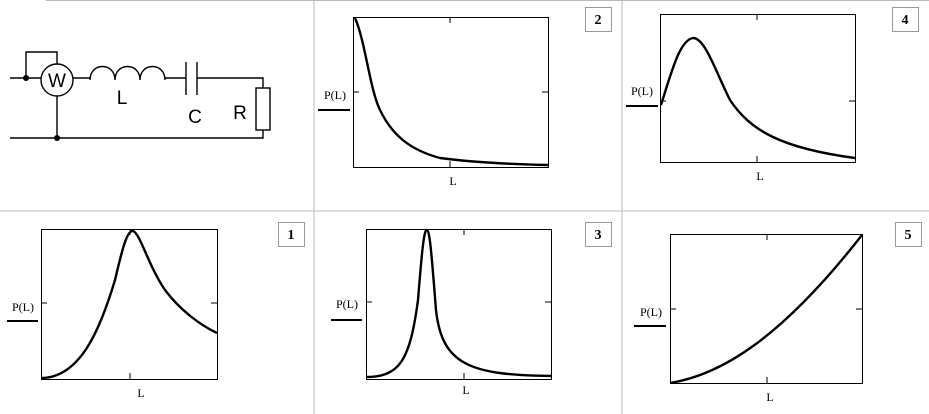 The width and height of the screenshot is (929, 414). What do you see at coordinates (137, 95) in the screenshot?
I see `wire` at bounding box center [137, 95].